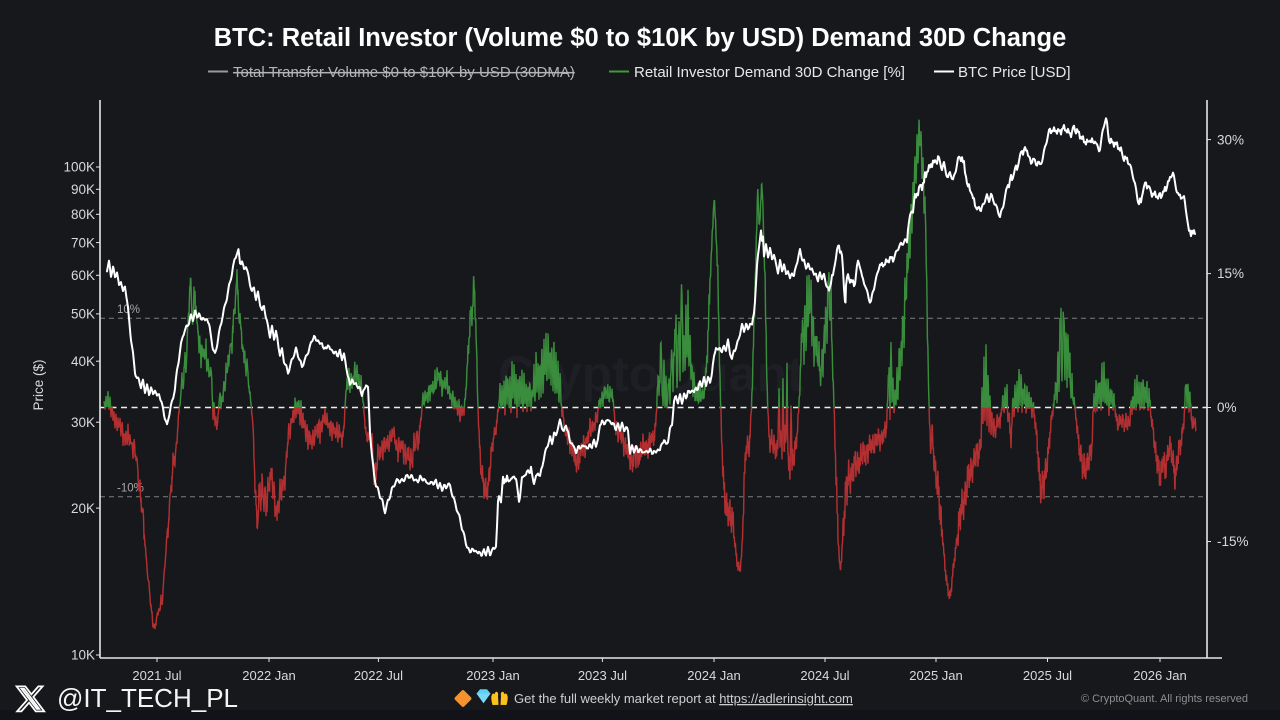 The image size is (1280, 720). What do you see at coordinates (83, 422) in the screenshot?
I see `svg-text: 30K` at bounding box center [83, 422].